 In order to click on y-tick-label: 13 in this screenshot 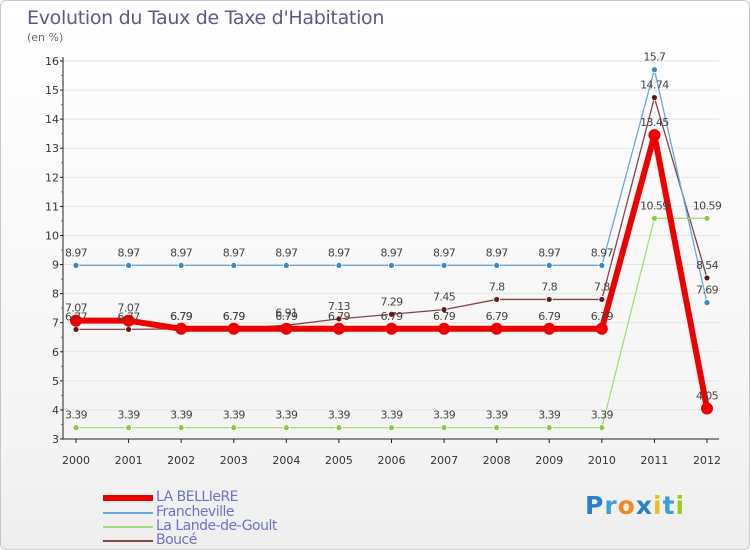, I will do `click(52, 148)`.